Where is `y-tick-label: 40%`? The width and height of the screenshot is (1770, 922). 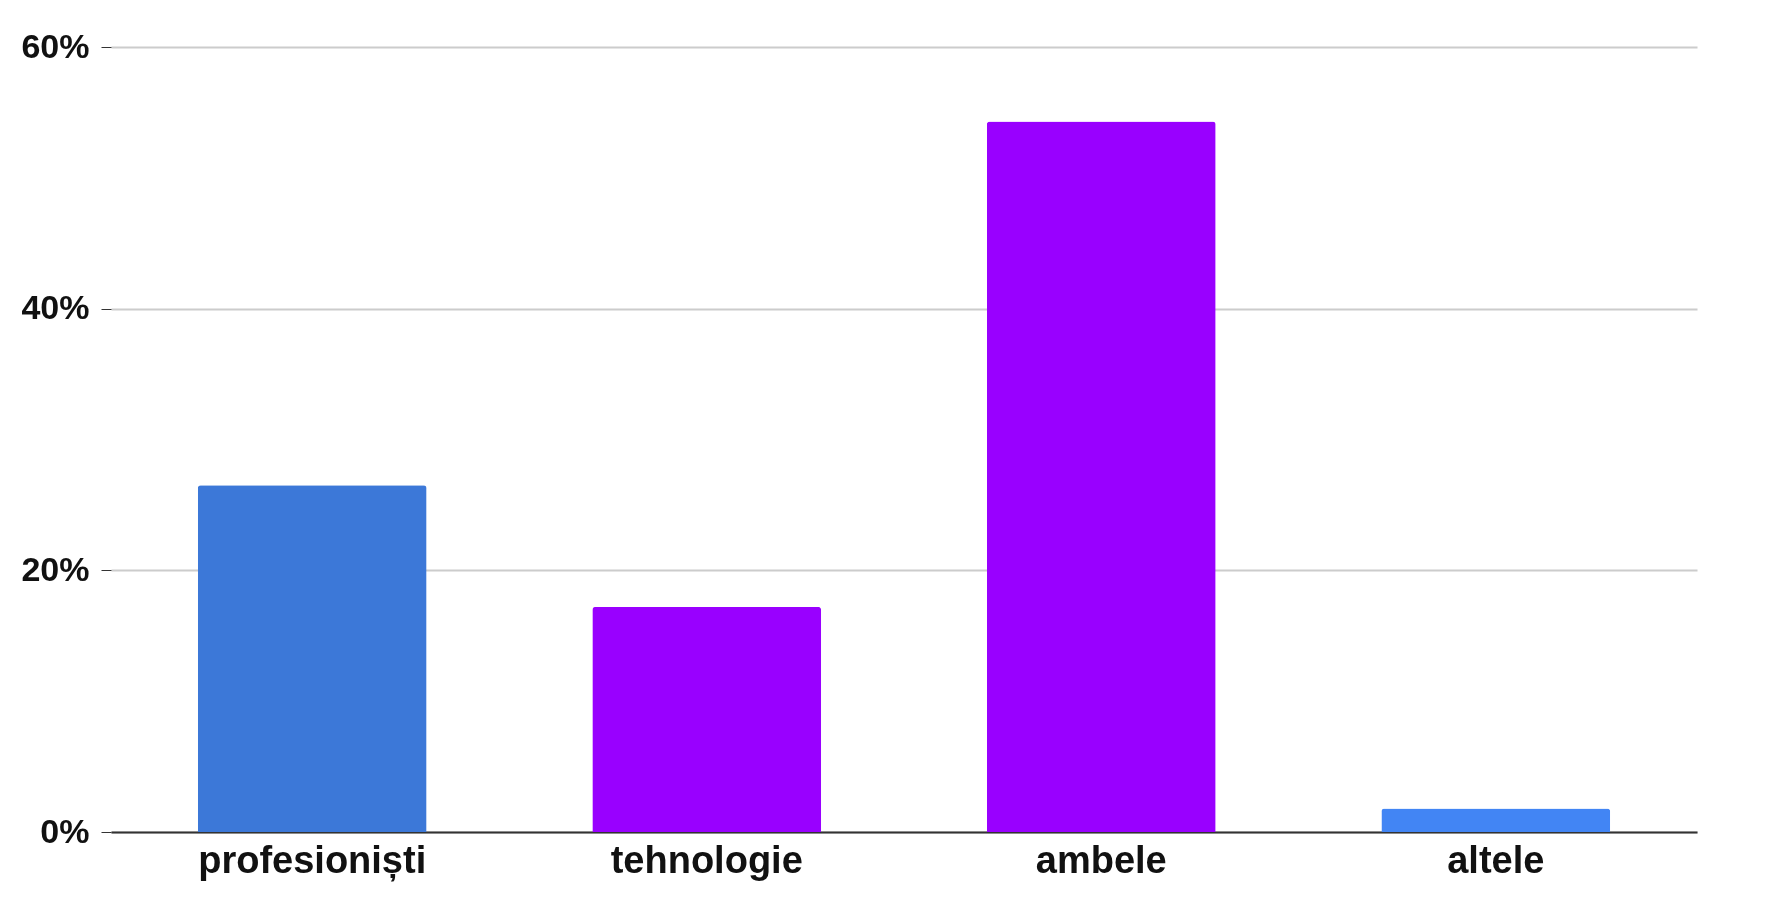 y-tick-label: 40% is located at coordinates (55, 307).